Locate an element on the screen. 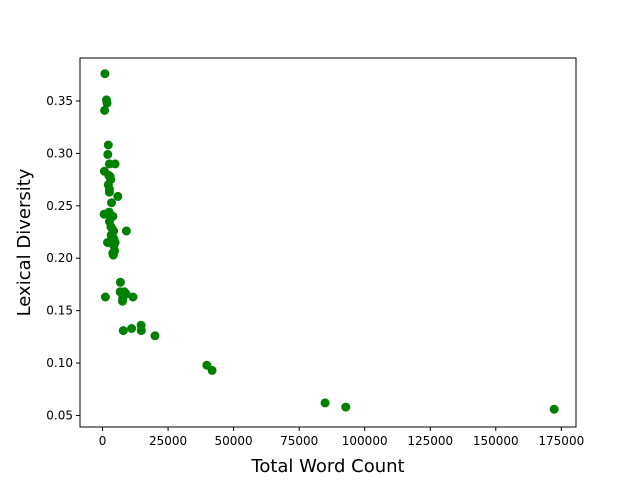 The height and width of the screenshot is (480, 640). y-tick-label: 0.30 is located at coordinates (59, 153).